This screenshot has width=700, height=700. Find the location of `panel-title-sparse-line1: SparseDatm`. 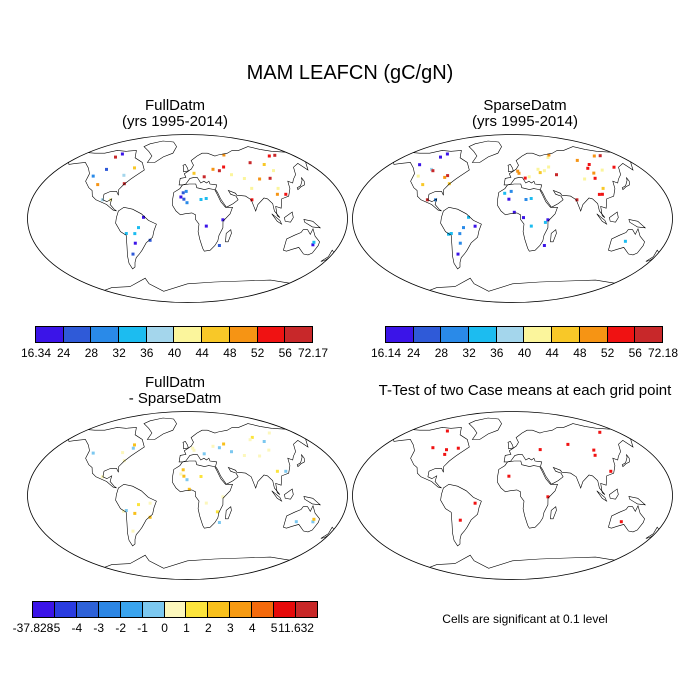

panel-title-sparse-line1: SparseDatm is located at coordinates (525, 105).